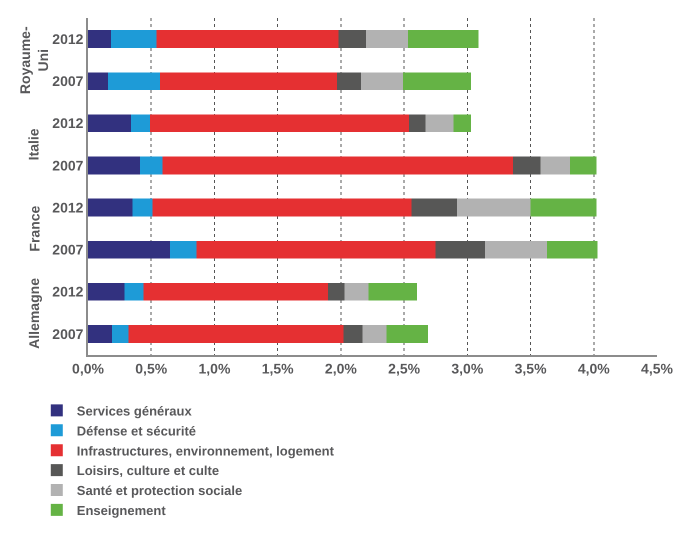 This screenshot has height=538, width=686. What do you see at coordinates (278, 368) in the screenshot?
I see `x-tick-label: 1,5%` at bounding box center [278, 368].